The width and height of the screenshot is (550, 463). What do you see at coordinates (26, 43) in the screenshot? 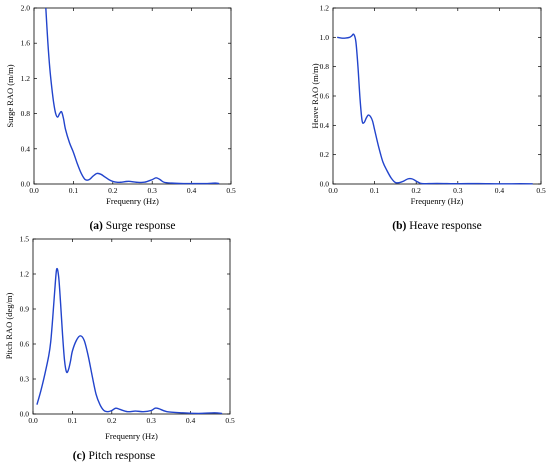
I see `ytick-a-4: 1.6` at bounding box center [26, 43].